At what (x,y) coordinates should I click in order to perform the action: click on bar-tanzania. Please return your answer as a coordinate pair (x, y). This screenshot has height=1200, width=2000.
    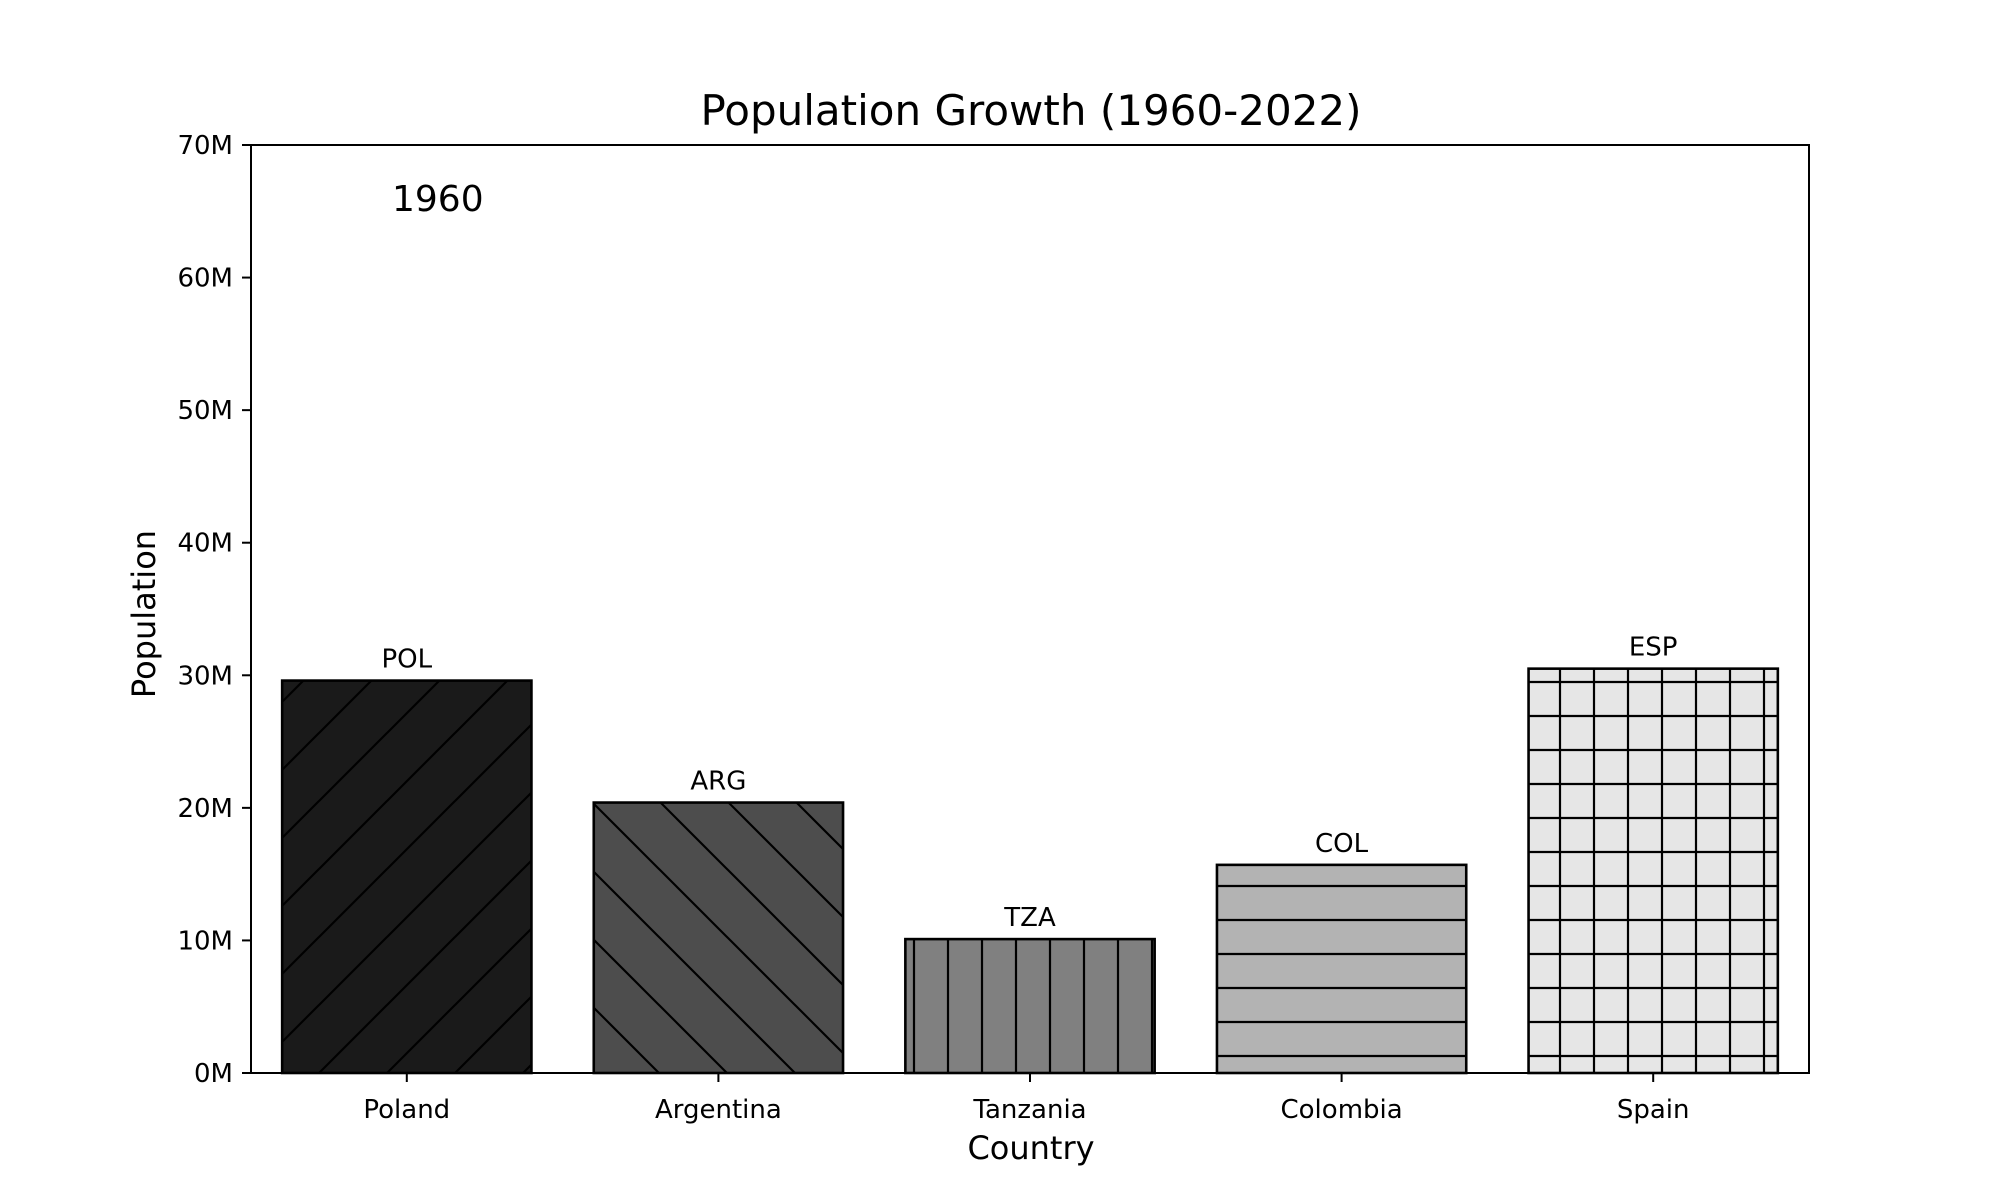
    Looking at the image, I should click on (1030, 1006).